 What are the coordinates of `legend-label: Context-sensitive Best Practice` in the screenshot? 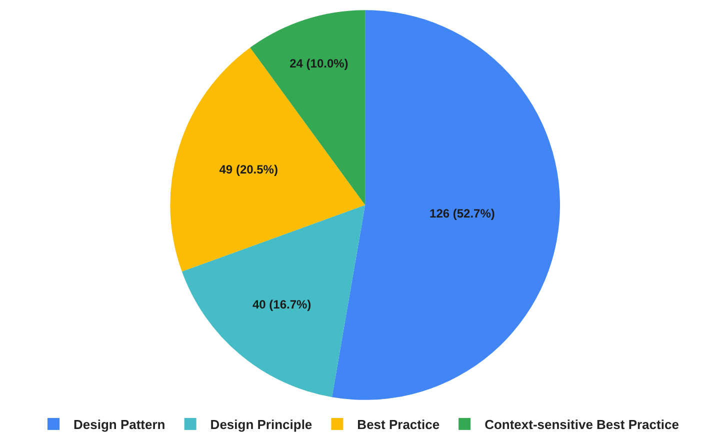 It's located at (581, 424).